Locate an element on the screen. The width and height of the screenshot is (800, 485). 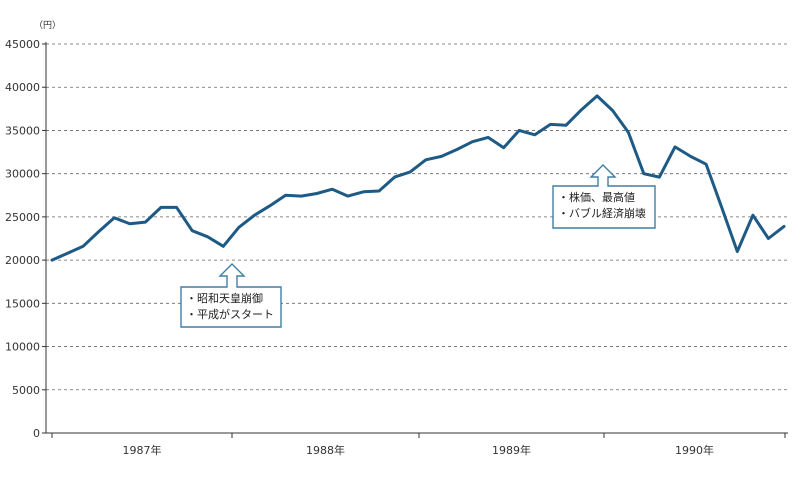
y-tick-label: 15000 is located at coordinates (22, 303).